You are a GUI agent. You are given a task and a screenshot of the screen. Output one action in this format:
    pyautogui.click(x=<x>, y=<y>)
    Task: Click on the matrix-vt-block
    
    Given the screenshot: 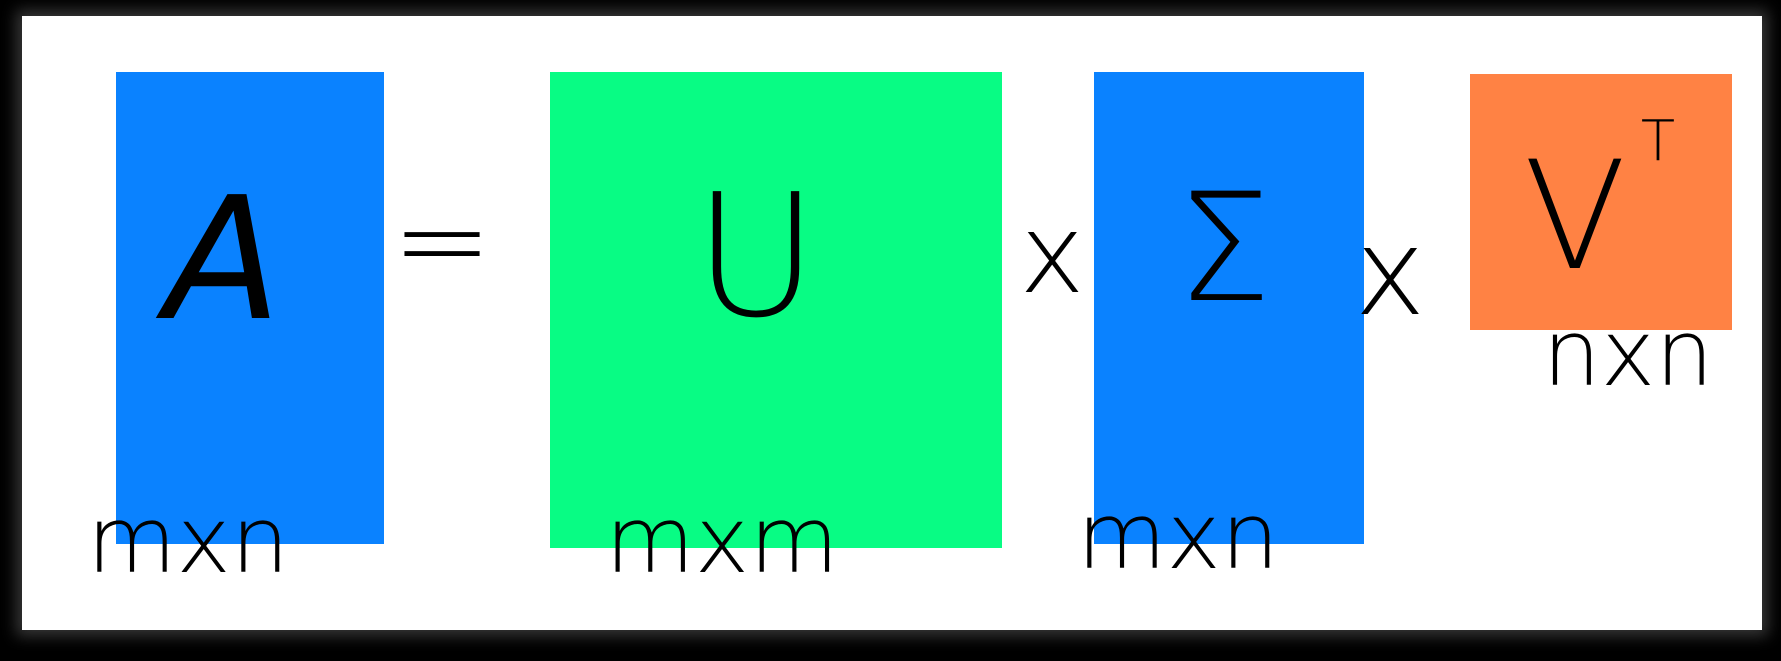 What is the action you would take?
    pyautogui.click(x=1601, y=202)
    